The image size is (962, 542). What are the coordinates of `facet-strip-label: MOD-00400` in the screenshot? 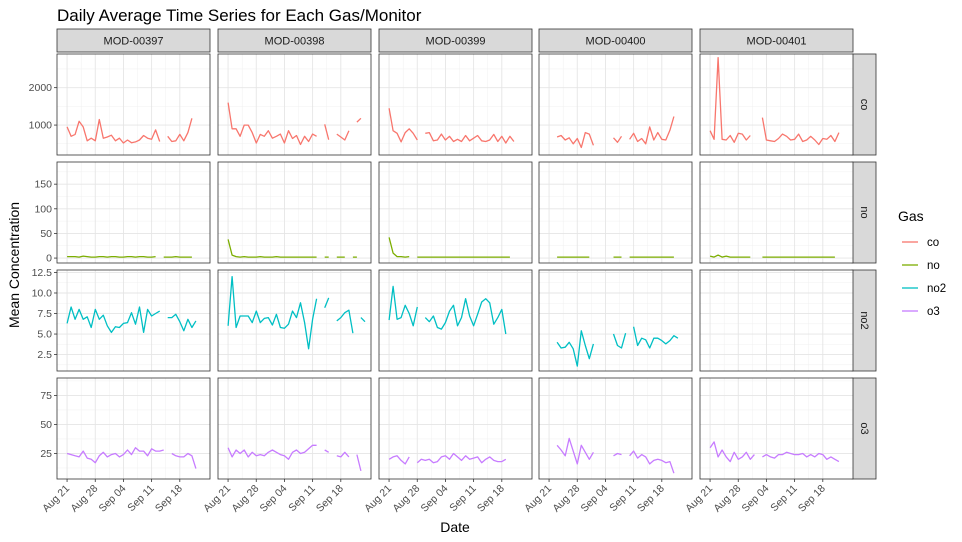 It's located at (616, 42).